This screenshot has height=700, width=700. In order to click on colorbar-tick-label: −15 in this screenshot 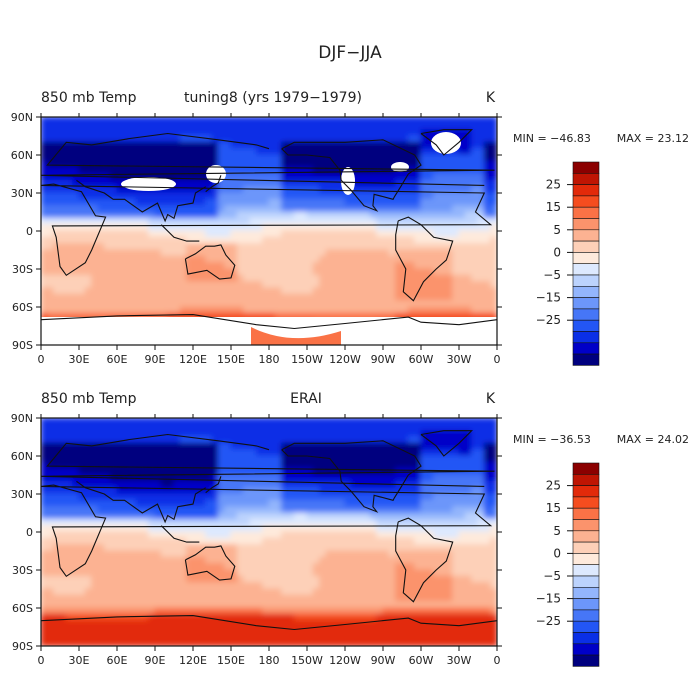, I will do `click(548, 599)`.